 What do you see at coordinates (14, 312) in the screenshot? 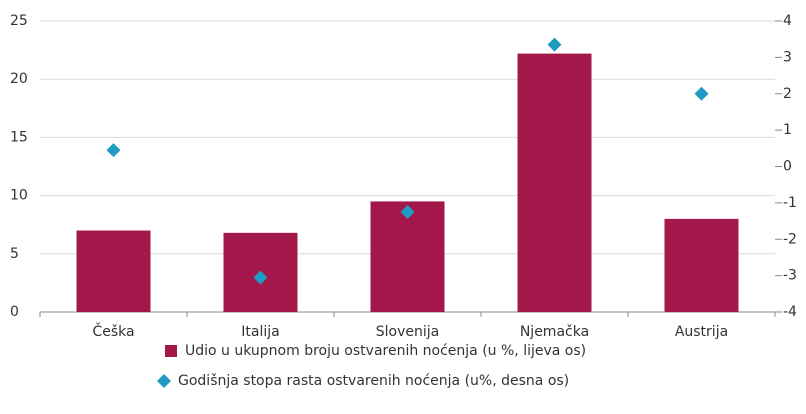
I see `y-tick-label: 0` at bounding box center [14, 312].